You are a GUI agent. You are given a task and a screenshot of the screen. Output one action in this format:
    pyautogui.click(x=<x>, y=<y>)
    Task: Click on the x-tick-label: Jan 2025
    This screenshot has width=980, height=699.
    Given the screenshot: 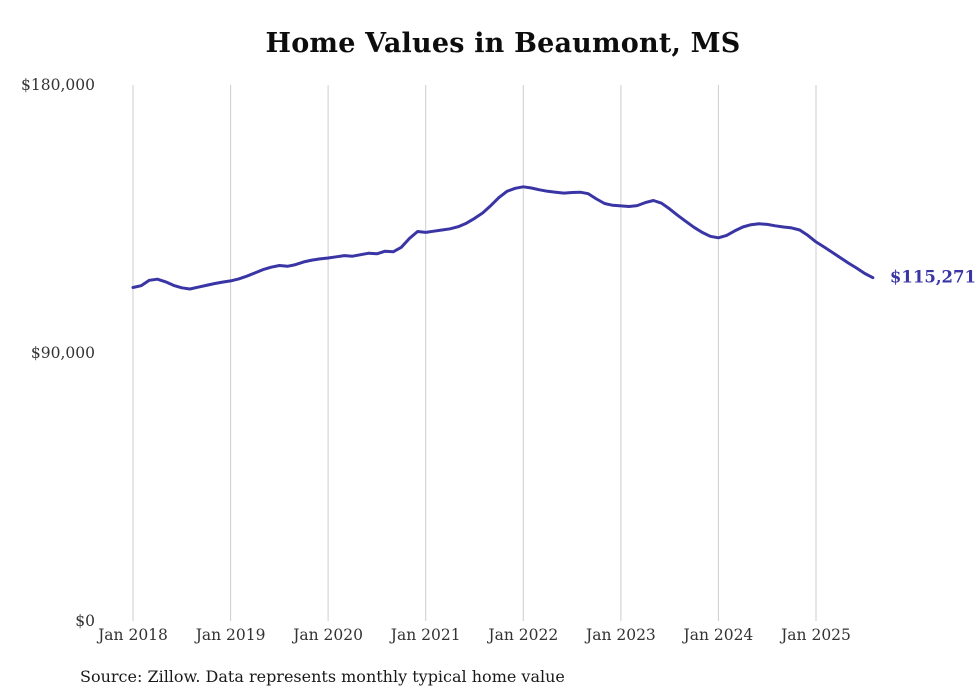 What is the action you would take?
    pyautogui.click(x=815, y=635)
    